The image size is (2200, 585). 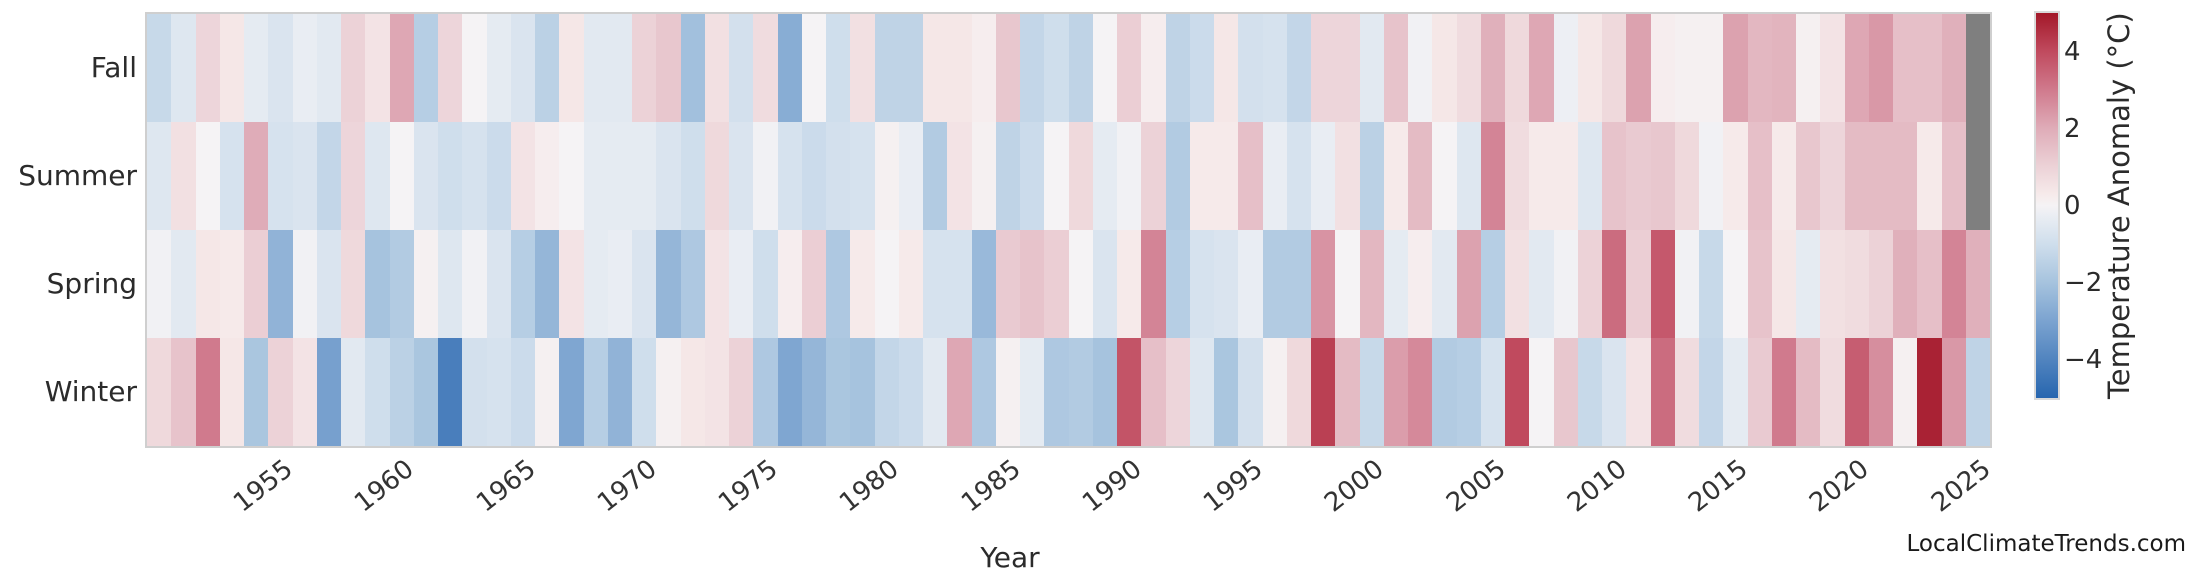 What do you see at coordinates (506, 486) in the screenshot?
I see `x-tick-label: 1965` at bounding box center [506, 486].